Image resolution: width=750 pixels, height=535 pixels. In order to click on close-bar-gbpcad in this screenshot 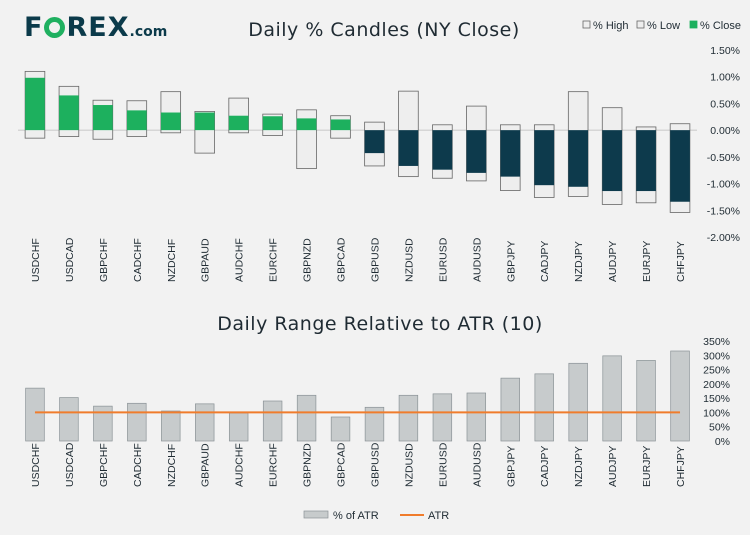, I will do `click(340, 125)`.